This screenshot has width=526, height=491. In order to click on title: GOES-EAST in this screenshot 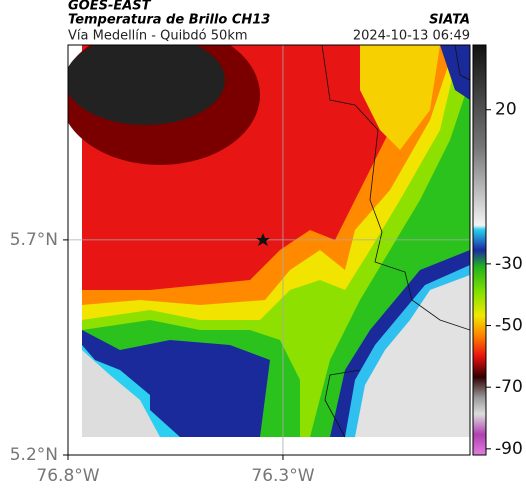, I will do `click(110, 7)`.